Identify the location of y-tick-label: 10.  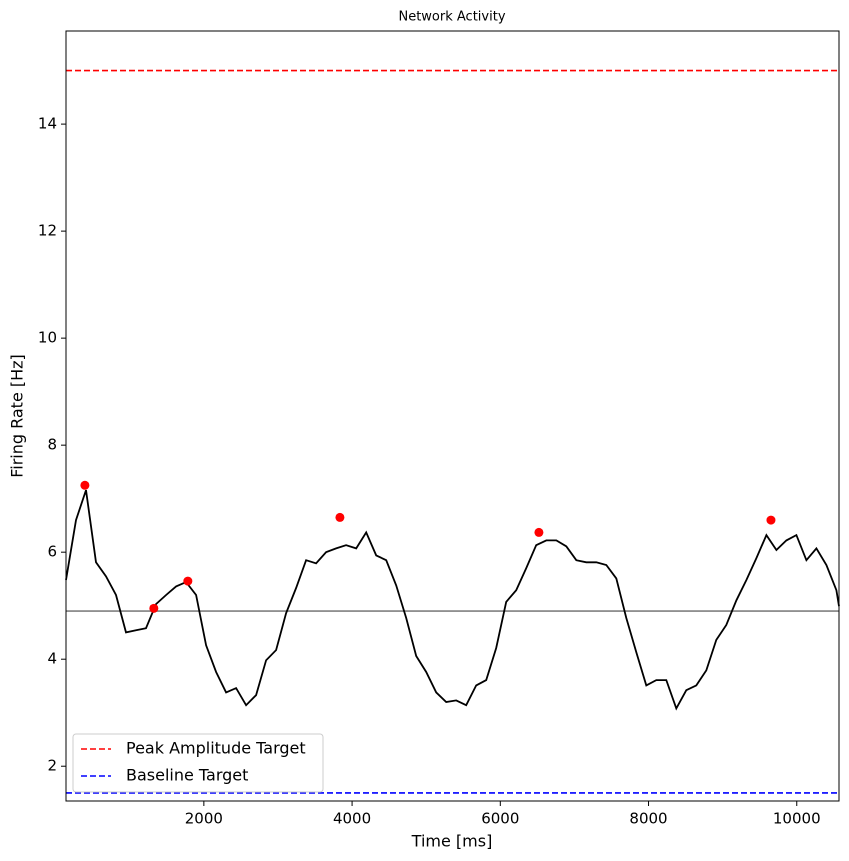
(47, 338).